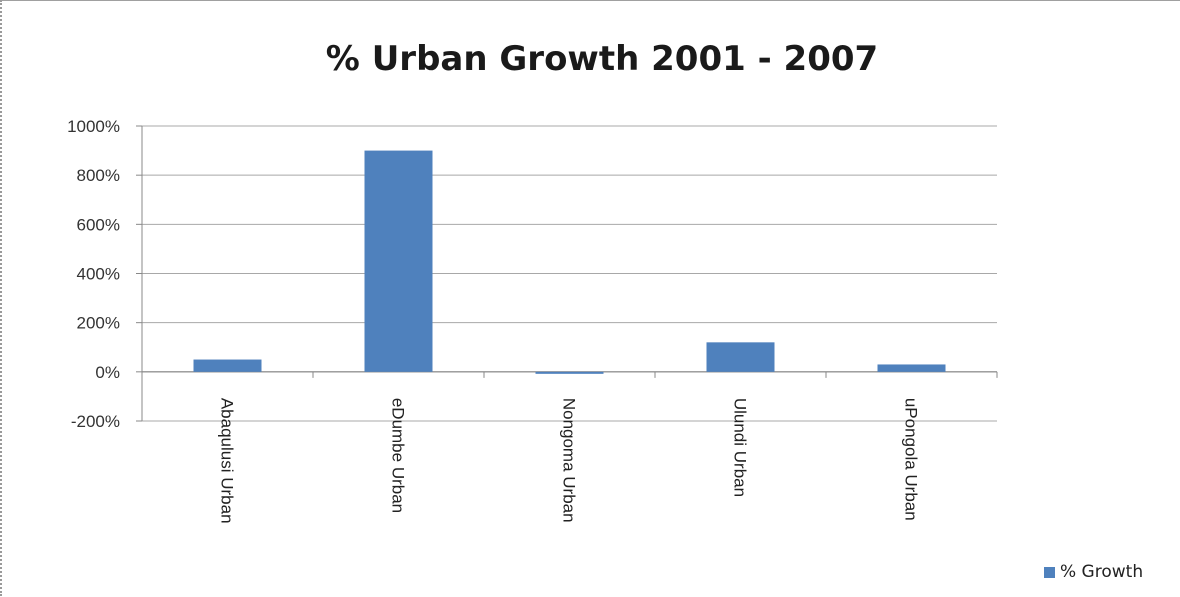 The image size is (1180, 597). What do you see at coordinates (569, 372) in the screenshot?
I see `bar-nongoma-urban` at bounding box center [569, 372].